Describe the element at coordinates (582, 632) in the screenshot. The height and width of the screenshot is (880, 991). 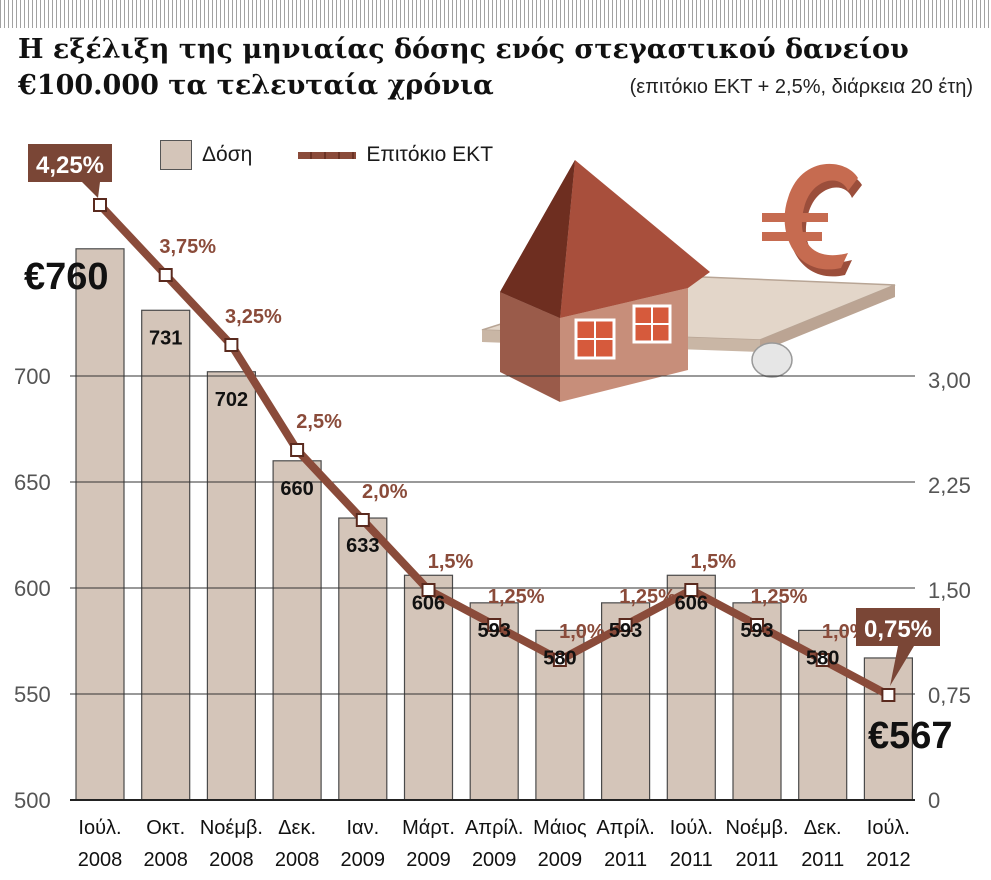
I see `rate-value-label: 1,0%` at that location.